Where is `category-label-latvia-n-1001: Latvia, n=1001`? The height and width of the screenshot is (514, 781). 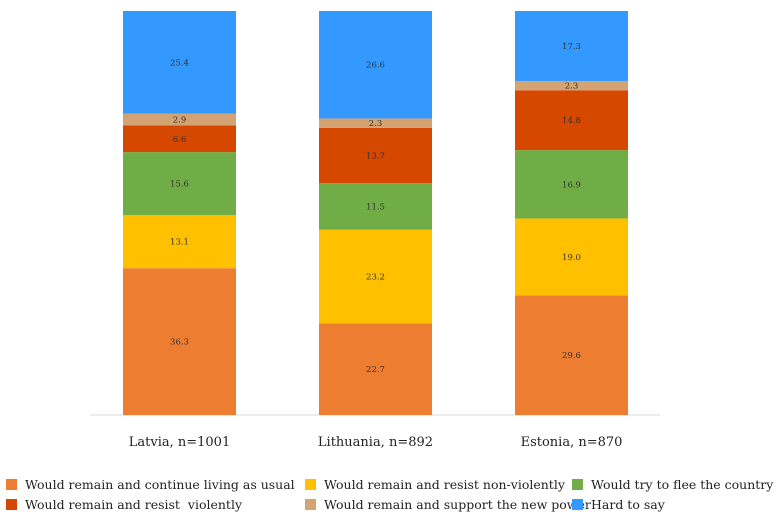 category-label-latvia-n-1001: Latvia, n=1001 is located at coordinates (179, 442).